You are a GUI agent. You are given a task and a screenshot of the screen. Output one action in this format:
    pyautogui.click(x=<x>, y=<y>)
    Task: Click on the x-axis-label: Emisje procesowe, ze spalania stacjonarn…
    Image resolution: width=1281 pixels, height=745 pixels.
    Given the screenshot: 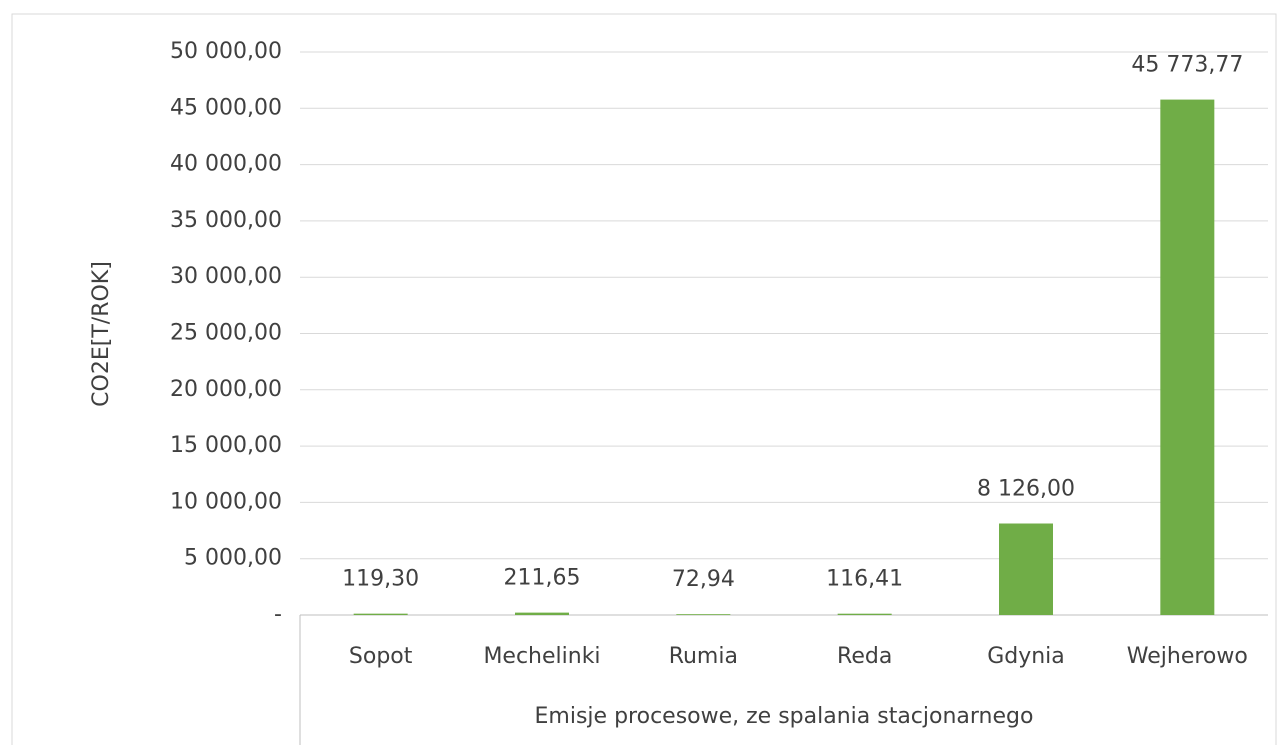 What is the action you would take?
    pyautogui.click(x=784, y=716)
    